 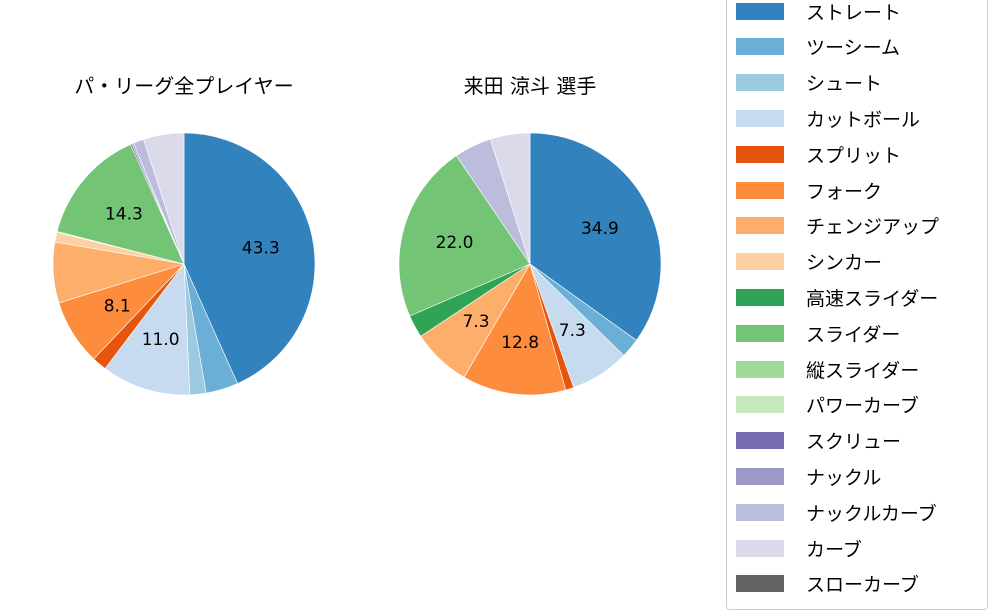 I want to click on legend-label: 高速スライダー, so click(x=872, y=298).